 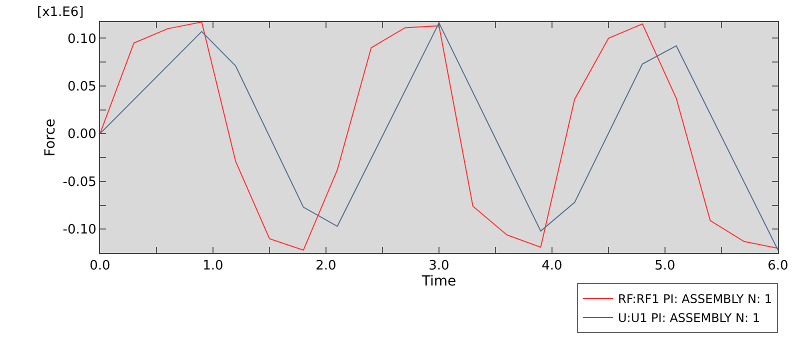 What do you see at coordinates (213, 266) in the screenshot?
I see `x-tick-label: 1.0` at bounding box center [213, 266].